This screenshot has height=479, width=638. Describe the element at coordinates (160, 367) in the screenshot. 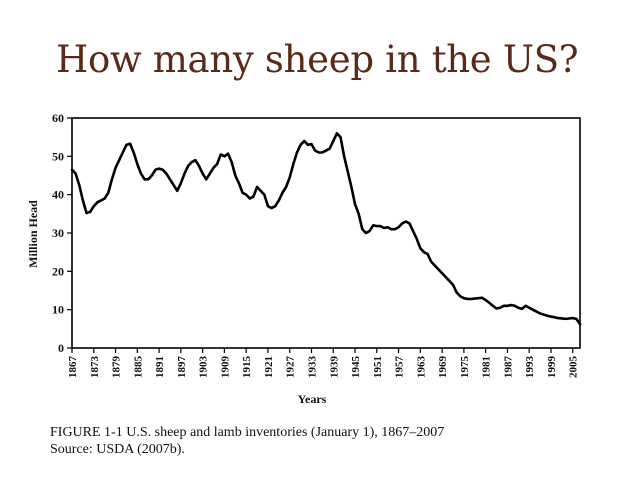

I see `x-tick-label: 1891` at that location.